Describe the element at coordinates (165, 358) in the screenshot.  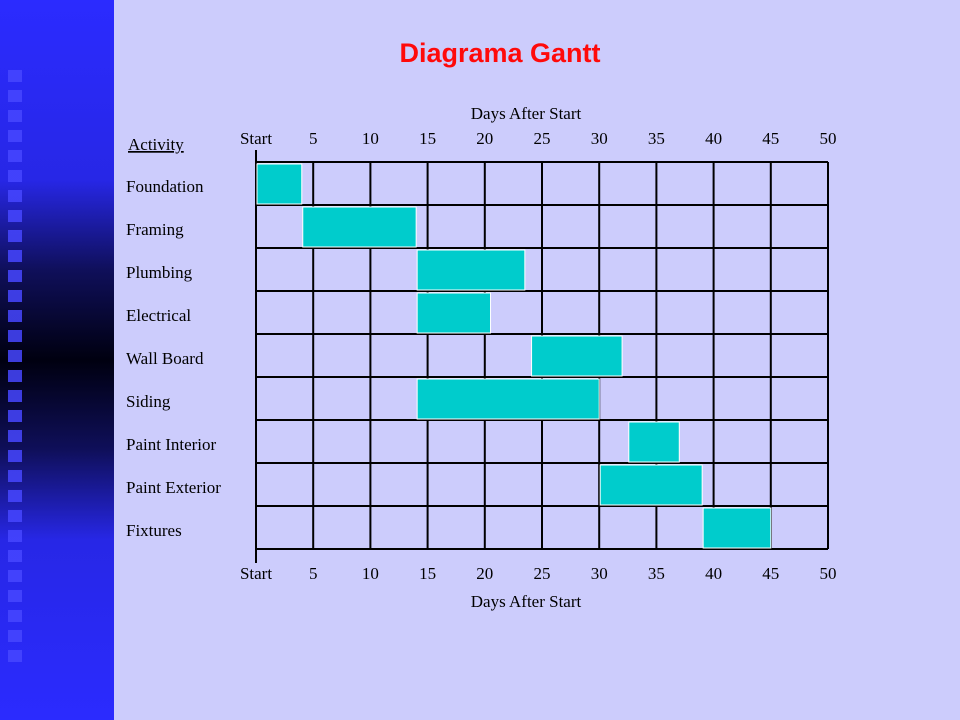
I see `task-label: Wall Board` at that location.